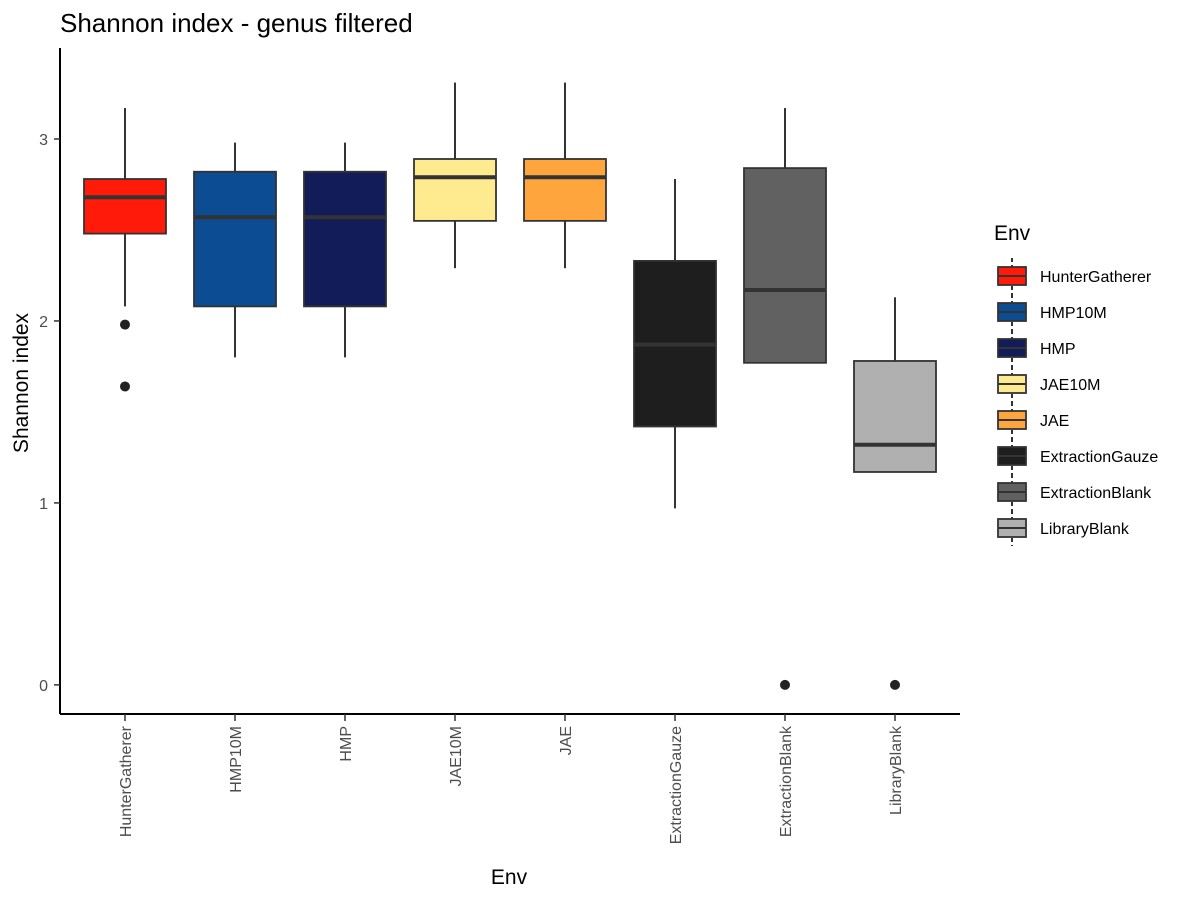 This screenshot has width=1200, height=900. I want to click on y-tick-label: 0, so click(43, 686).